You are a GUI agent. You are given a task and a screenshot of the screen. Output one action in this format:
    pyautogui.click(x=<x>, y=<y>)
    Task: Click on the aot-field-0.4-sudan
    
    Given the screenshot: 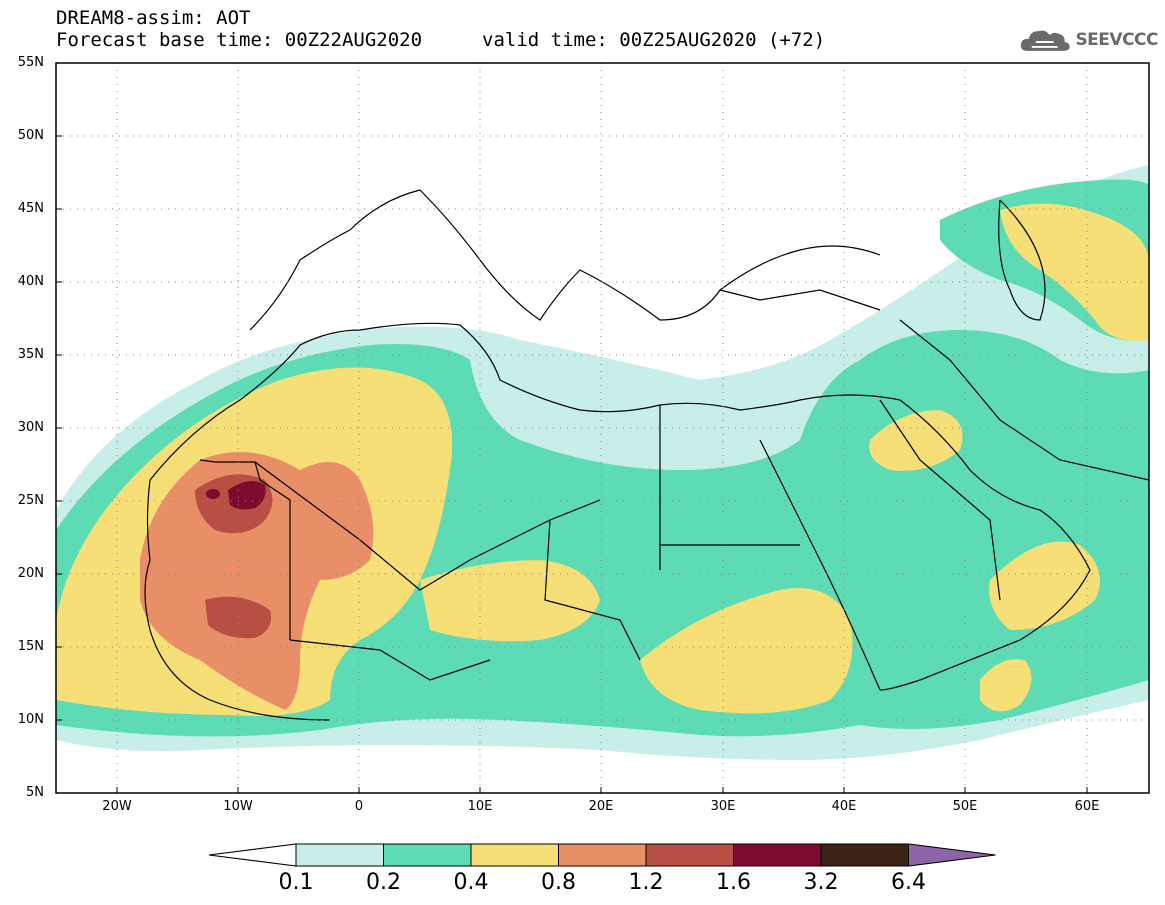 What is the action you would take?
    pyautogui.click(x=746, y=651)
    